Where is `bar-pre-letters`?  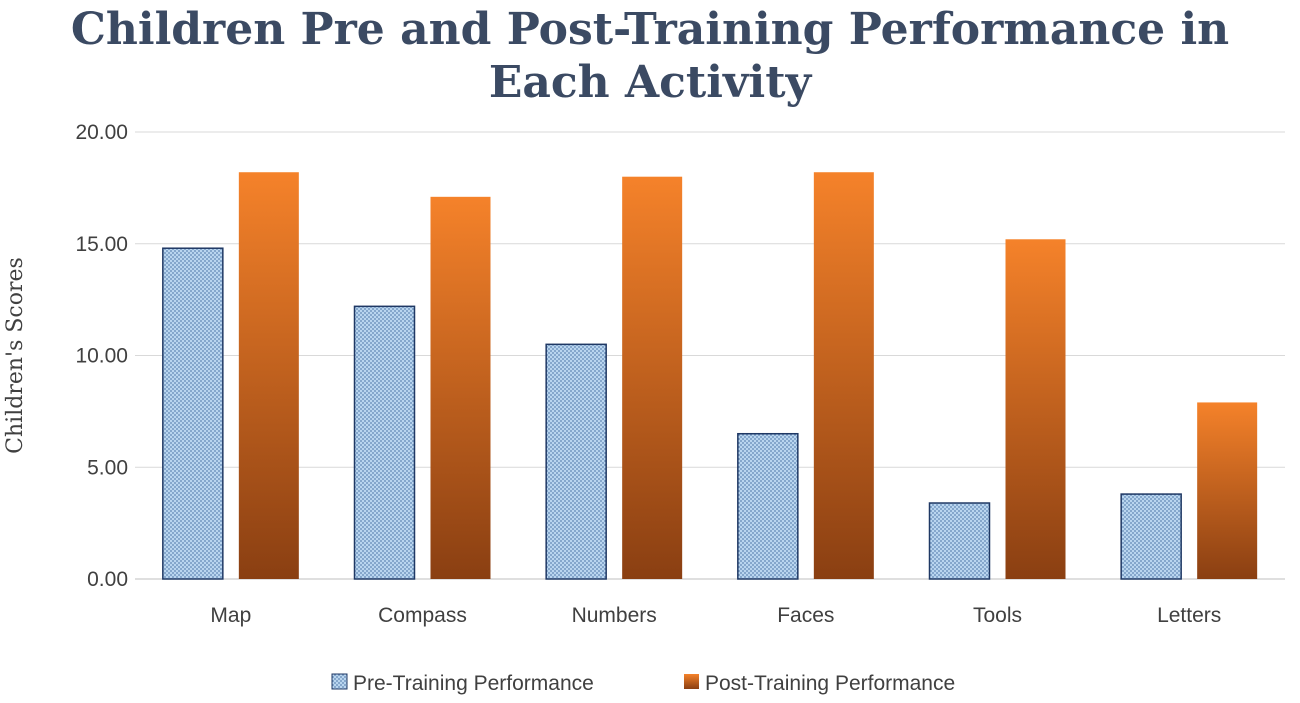 bar-pre-letters is located at coordinates (1151, 536).